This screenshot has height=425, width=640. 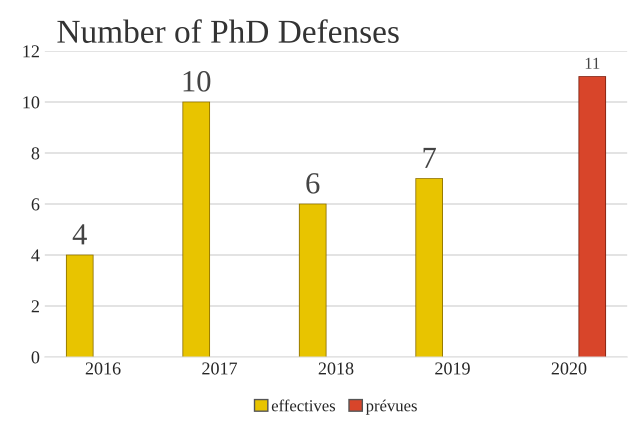 What do you see at coordinates (452, 368) in the screenshot?
I see `x-tick-label: 2019` at bounding box center [452, 368].